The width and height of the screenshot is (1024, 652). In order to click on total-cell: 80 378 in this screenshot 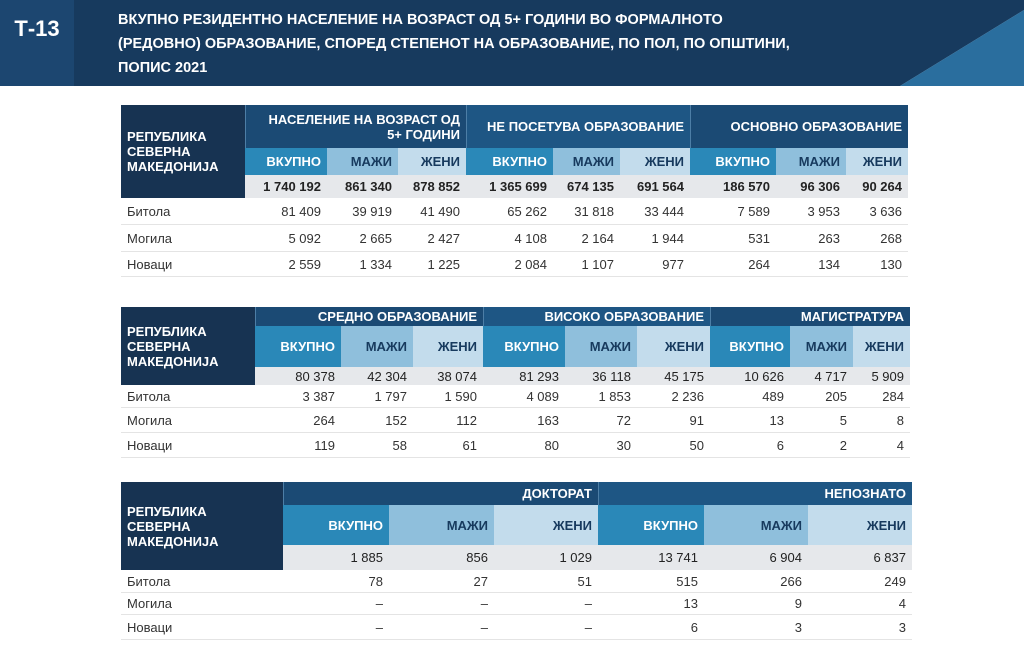, I will do `click(298, 376)`.